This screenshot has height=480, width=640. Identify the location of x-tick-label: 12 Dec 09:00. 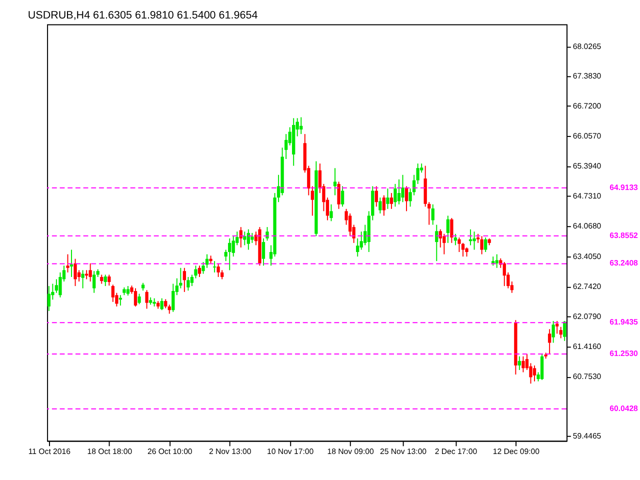
(516, 451).